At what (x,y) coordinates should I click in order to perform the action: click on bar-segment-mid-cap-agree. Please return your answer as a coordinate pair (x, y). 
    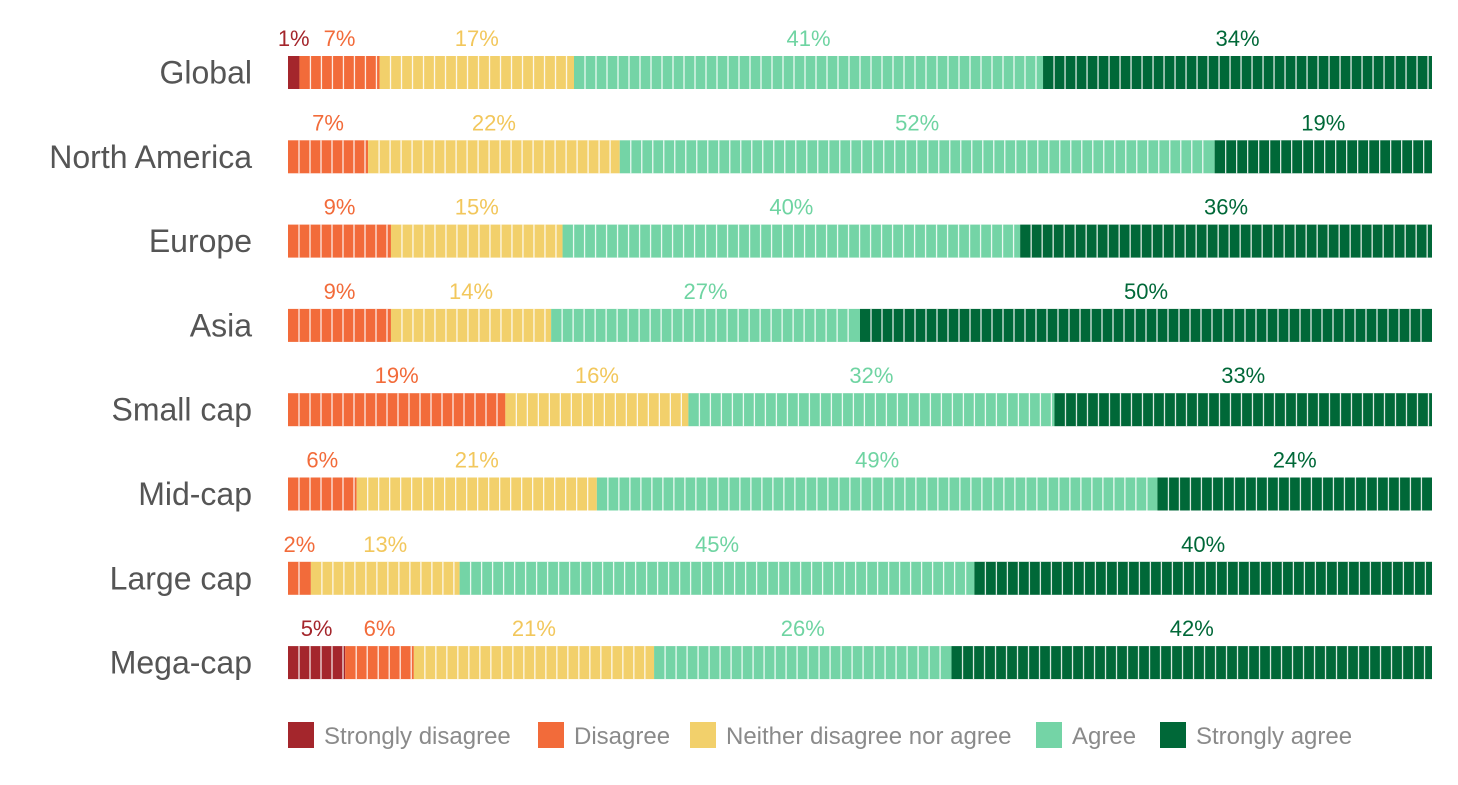
    Looking at the image, I should click on (877, 494).